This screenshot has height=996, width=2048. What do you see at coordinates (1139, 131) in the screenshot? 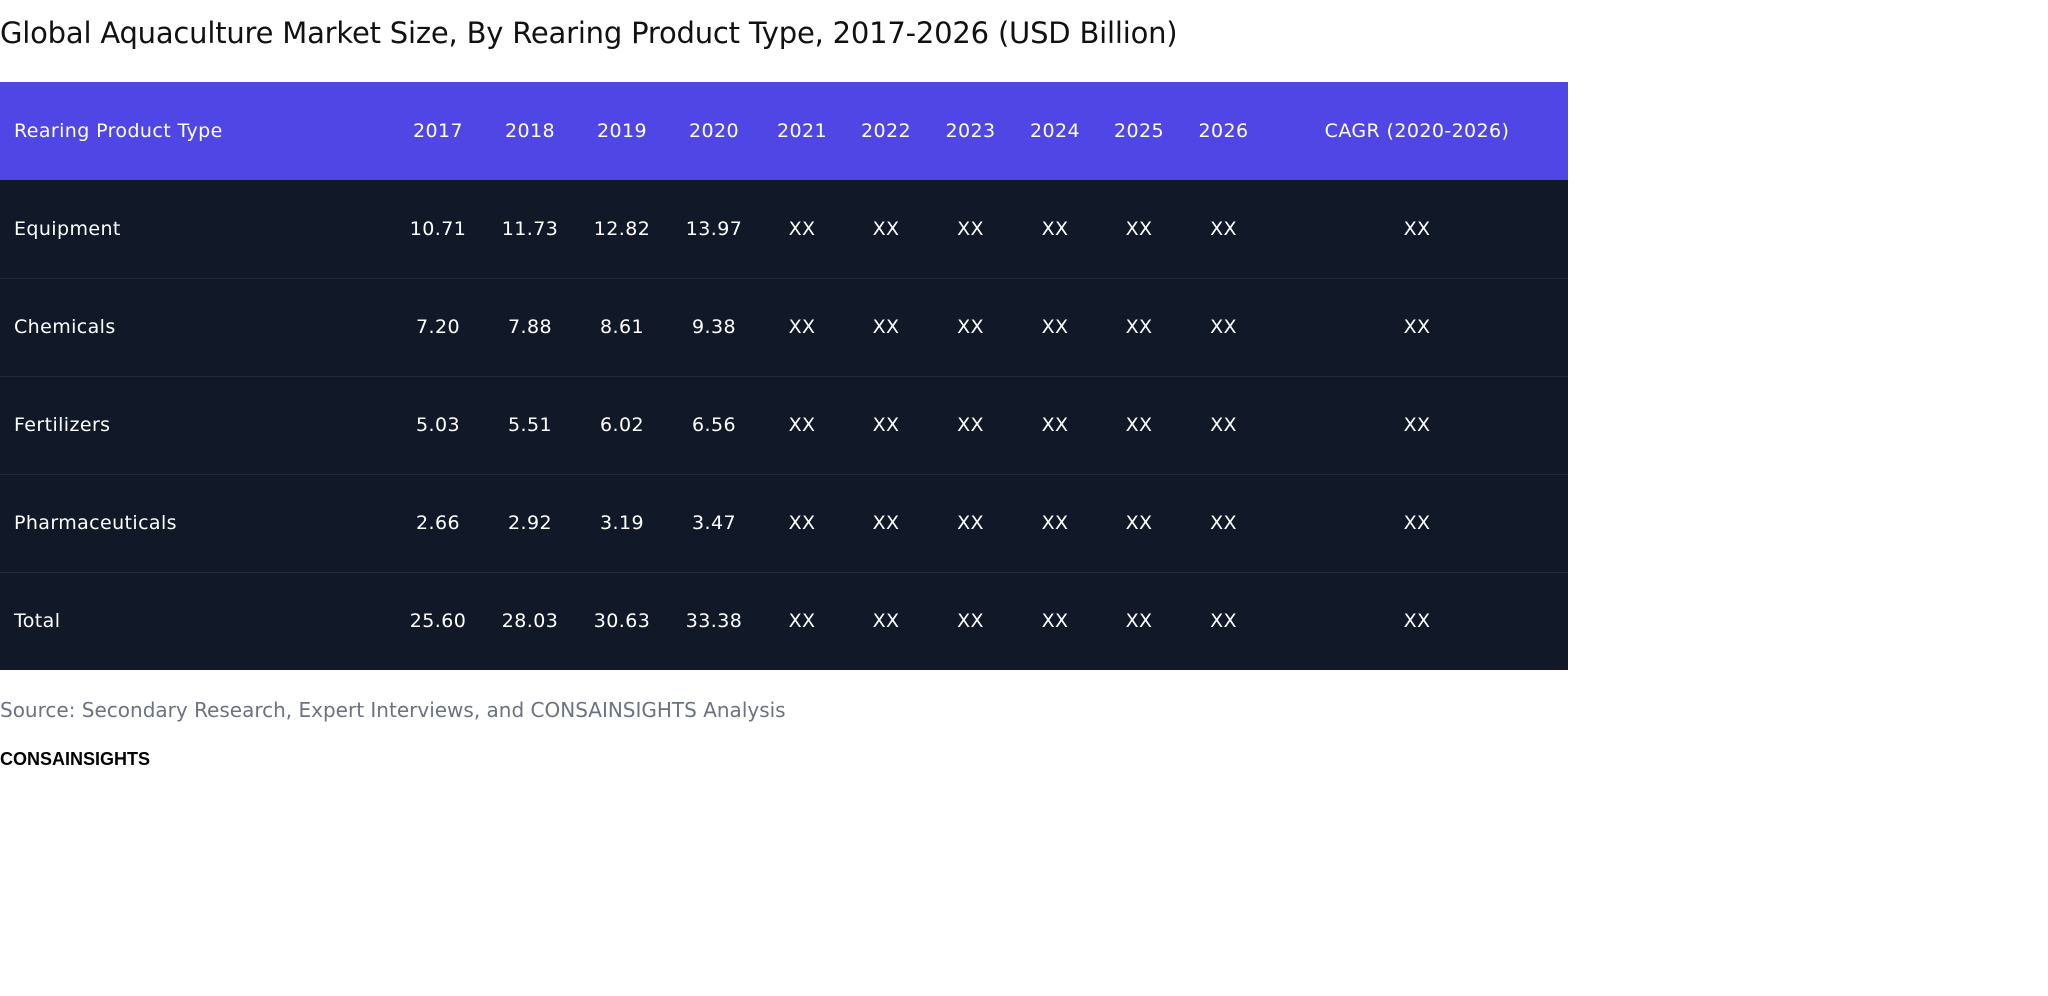
I see `column-header: 2025` at bounding box center [1139, 131].